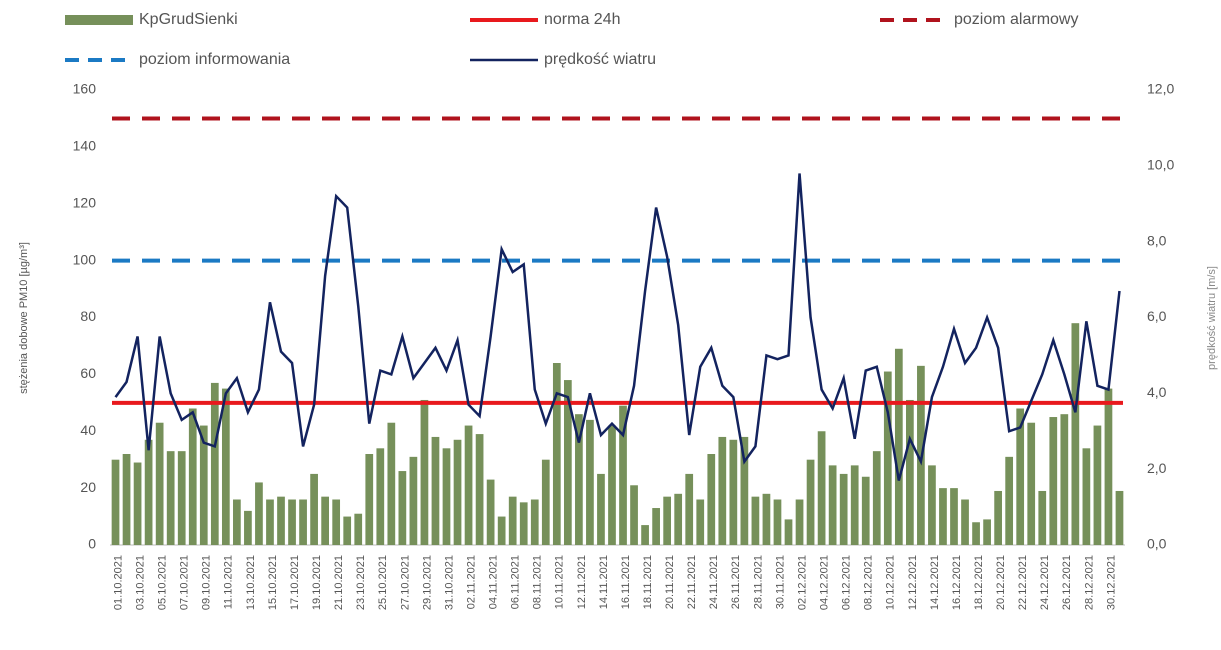  Describe the element at coordinates (494, 582) in the screenshot. I see `x-tick-label: 04.11.2021` at that location.